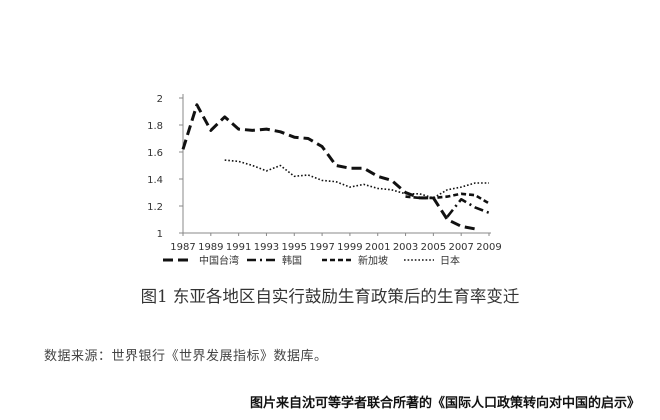 Image resolution: width=660 pixels, height=420 pixels. Describe the element at coordinates (292, 260) in the screenshot. I see `legend-label: 韩国` at that location.